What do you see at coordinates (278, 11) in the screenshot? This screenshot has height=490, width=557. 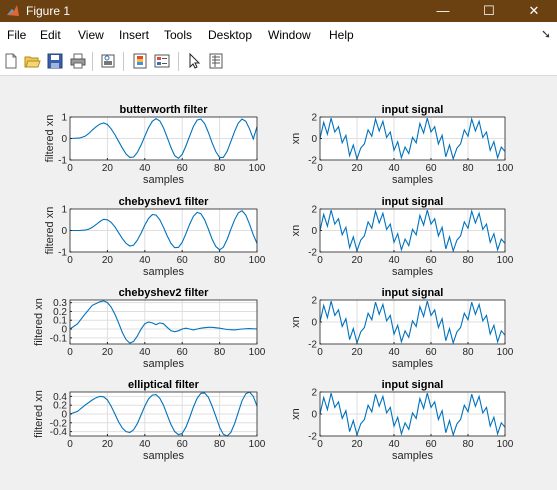 I see `title-bar: Figure 1 — ☐ ✕` at bounding box center [278, 11].